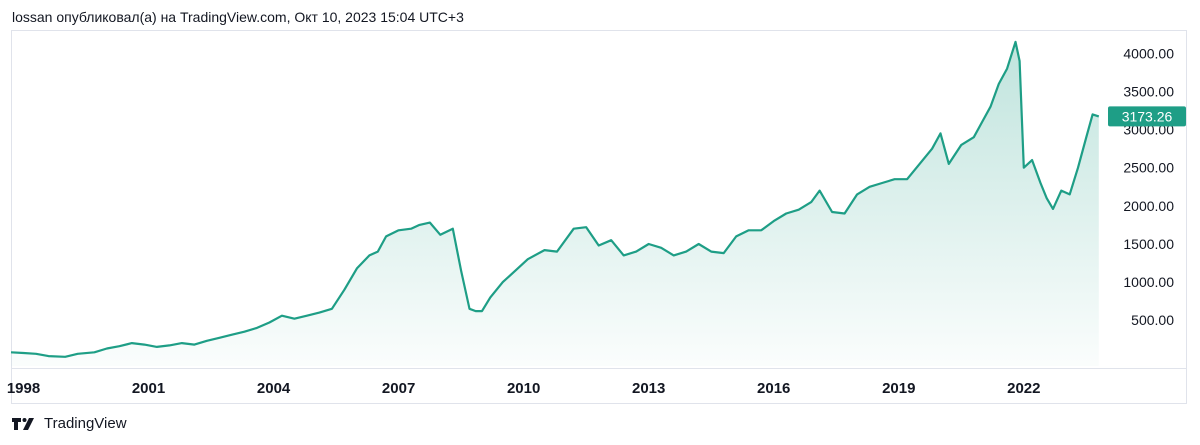 This screenshot has width=1200, height=445. I want to click on x-tick-label: 2016, so click(773, 388).